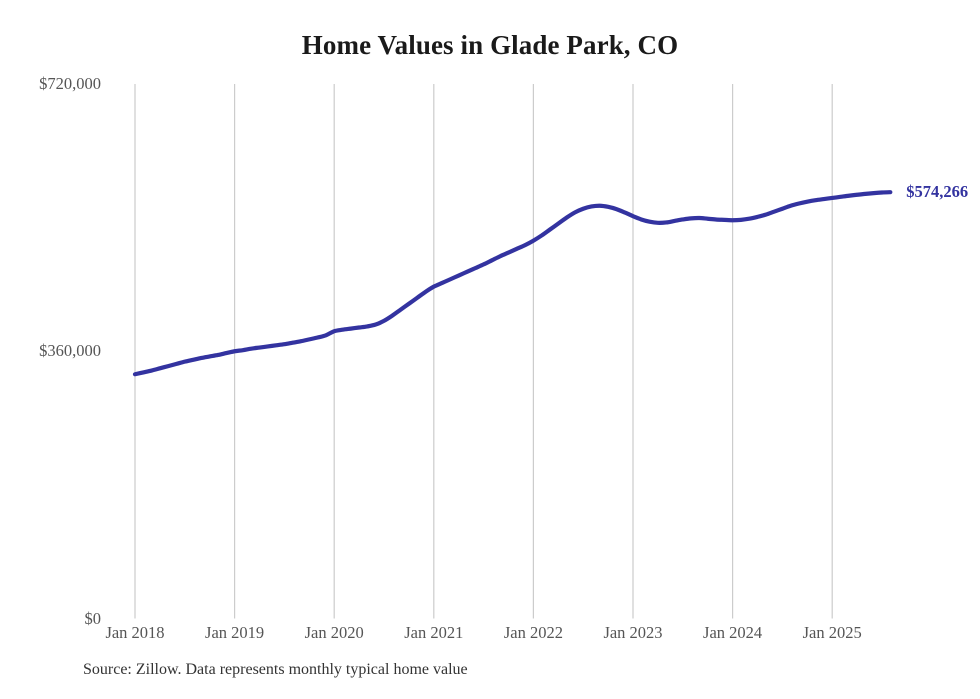  What do you see at coordinates (937, 192) in the screenshot?
I see `end-value-annotation: $574,266` at bounding box center [937, 192].